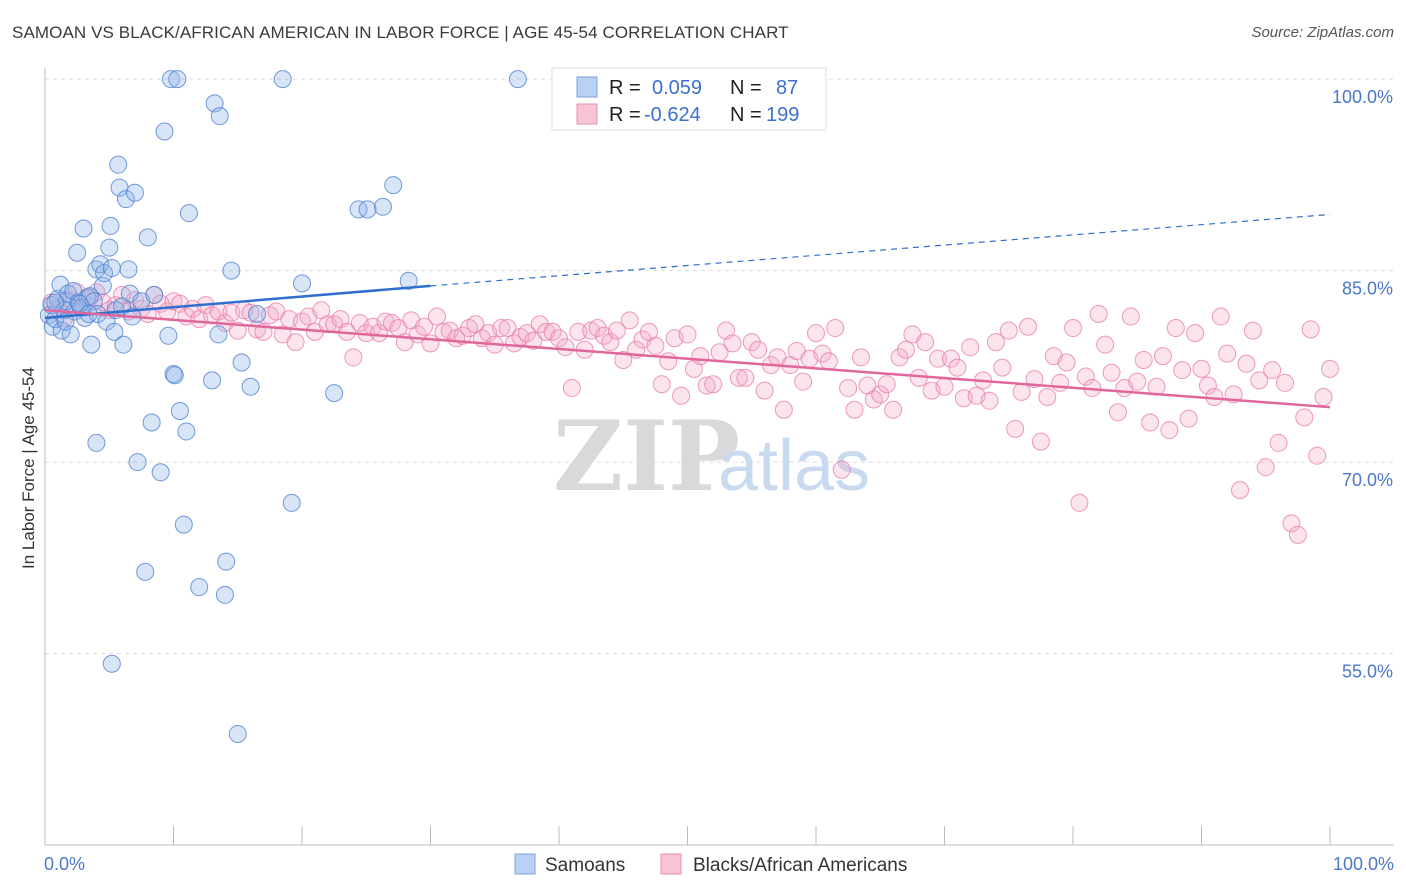 Image resolution: width=1406 pixels, height=892 pixels. Describe the element at coordinates (1367, 289) in the screenshot. I see `y-tick-label-1: 85.0%` at that location.